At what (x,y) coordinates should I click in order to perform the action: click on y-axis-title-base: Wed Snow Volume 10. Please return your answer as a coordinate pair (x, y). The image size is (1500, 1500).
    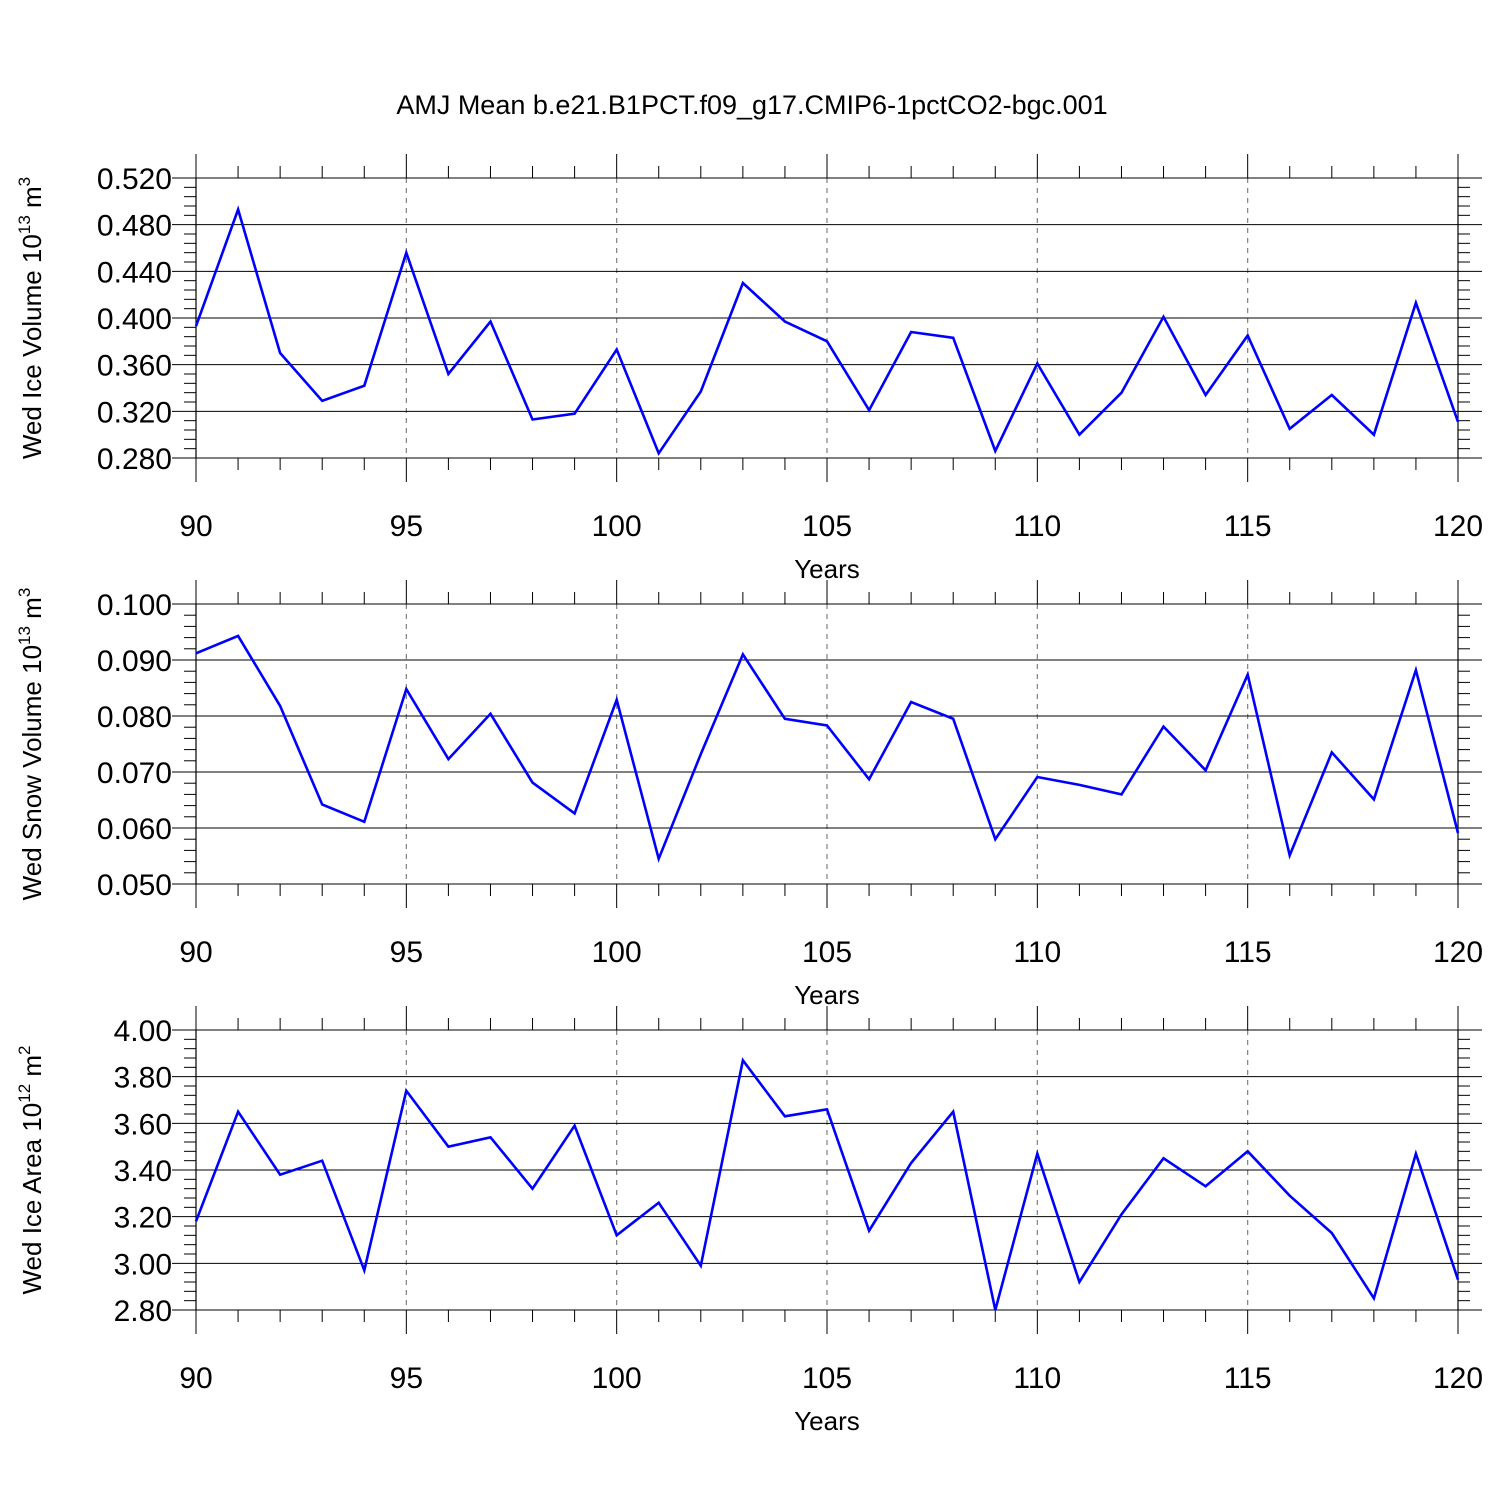
    Looking at the image, I should click on (32, 772).